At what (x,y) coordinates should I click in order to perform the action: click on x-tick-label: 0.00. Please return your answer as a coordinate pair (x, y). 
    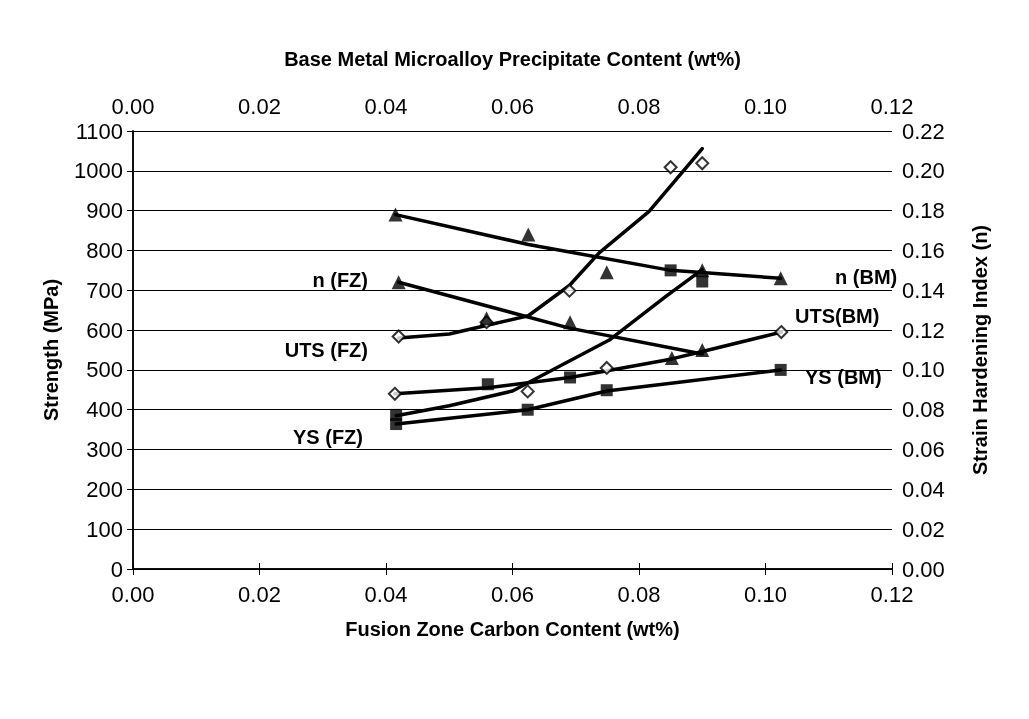
    Looking at the image, I should click on (133, 594).